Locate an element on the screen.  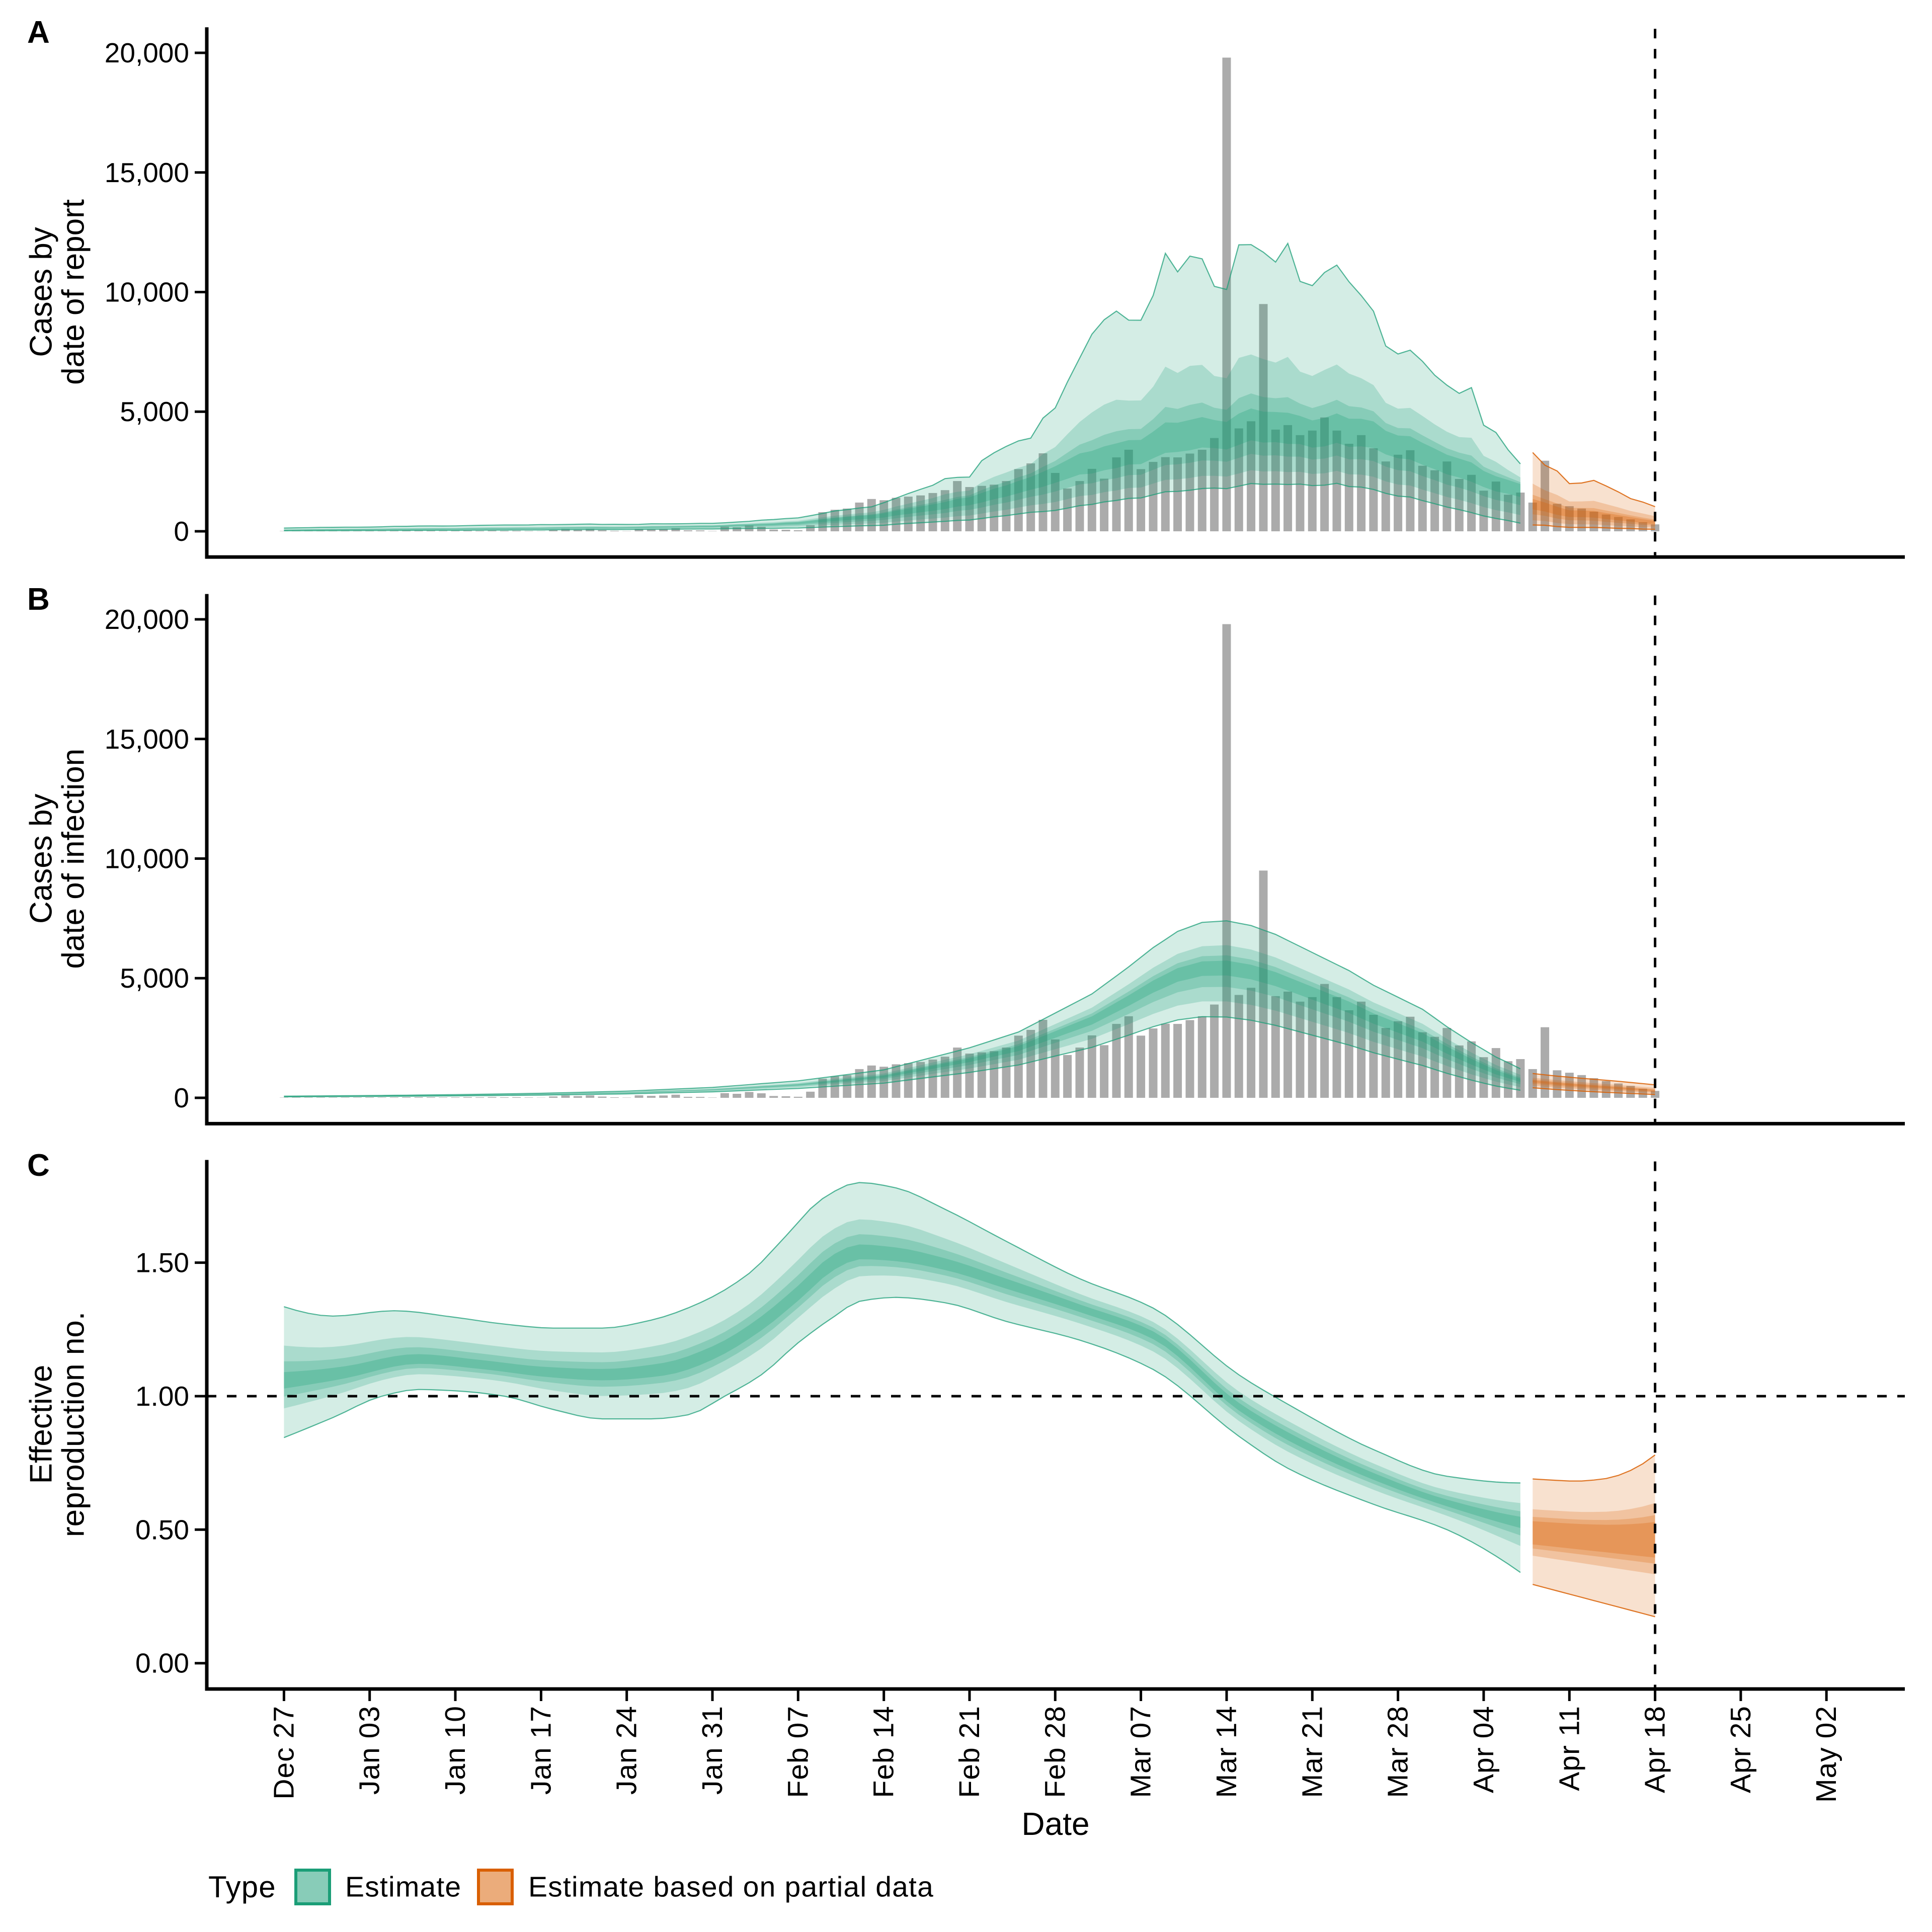
svg-text: Mar 28 is located at coordinates (1398, 1752).